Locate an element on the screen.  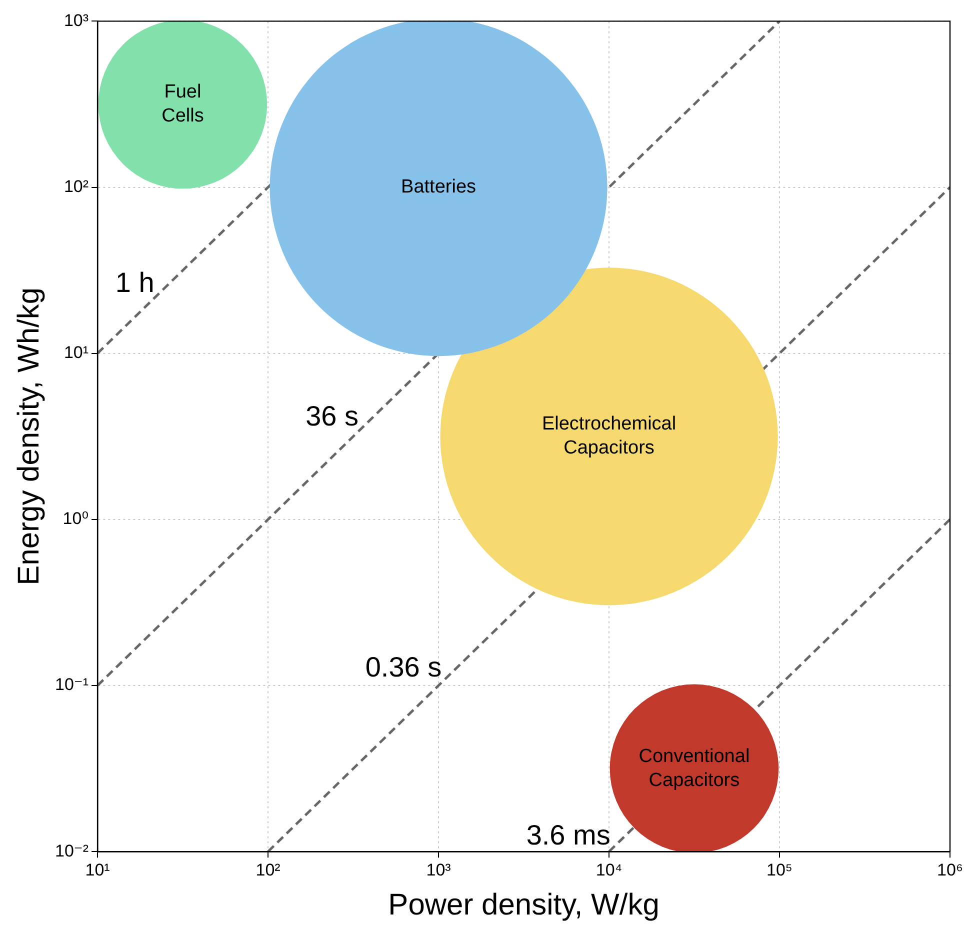
y-axis-title: Energy density, Wh/kg is located at coordinates (29, 436).